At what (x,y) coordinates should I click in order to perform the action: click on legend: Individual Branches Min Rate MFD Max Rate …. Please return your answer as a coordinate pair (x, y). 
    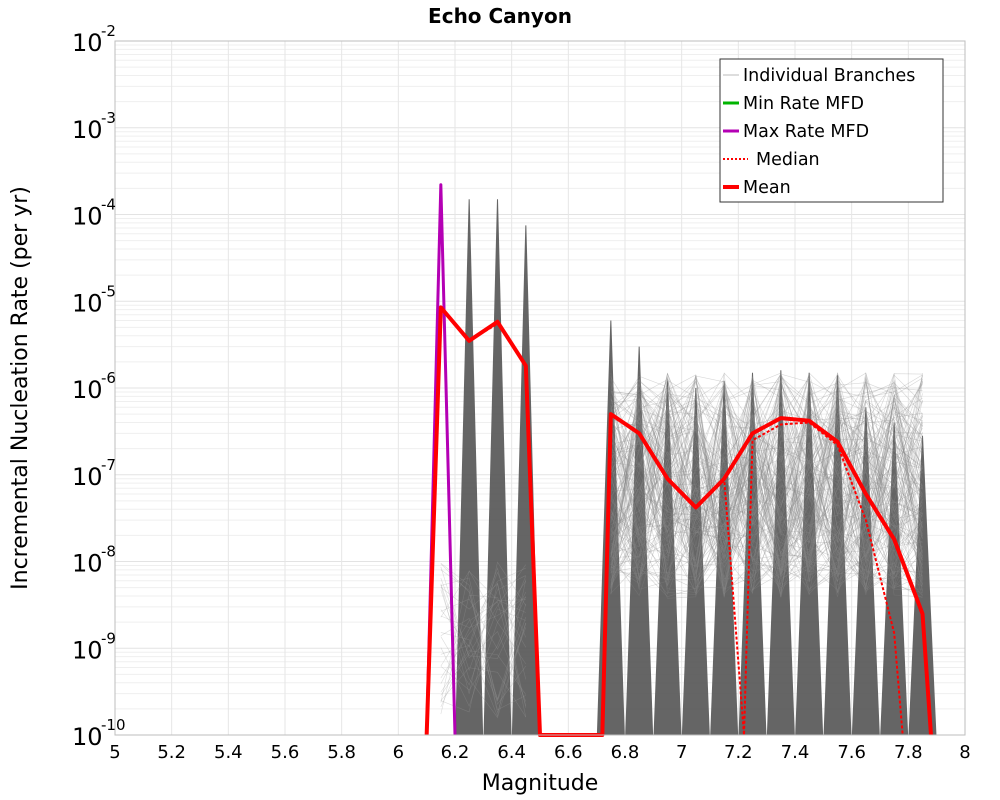
    Looking at the image, I should click on (831, 130).